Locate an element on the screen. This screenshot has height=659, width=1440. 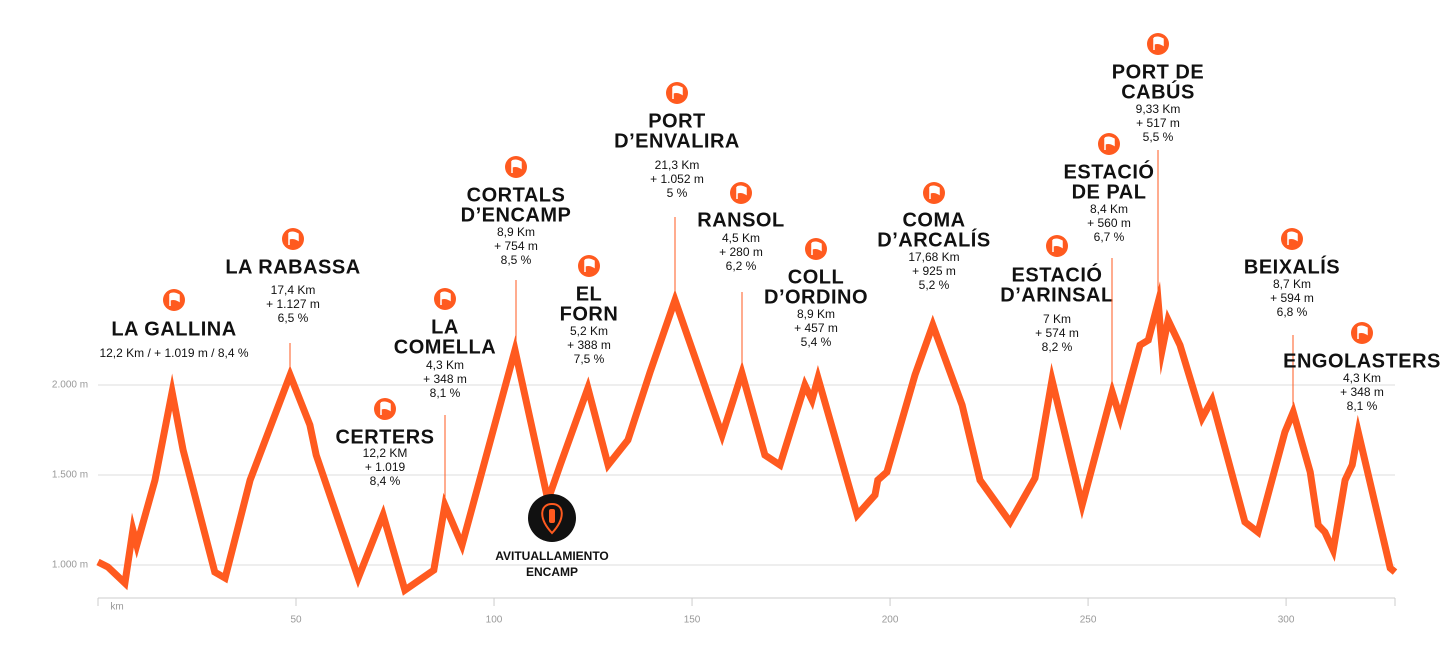
x-tick-label: 300 is located at coordinates (1286, 620).